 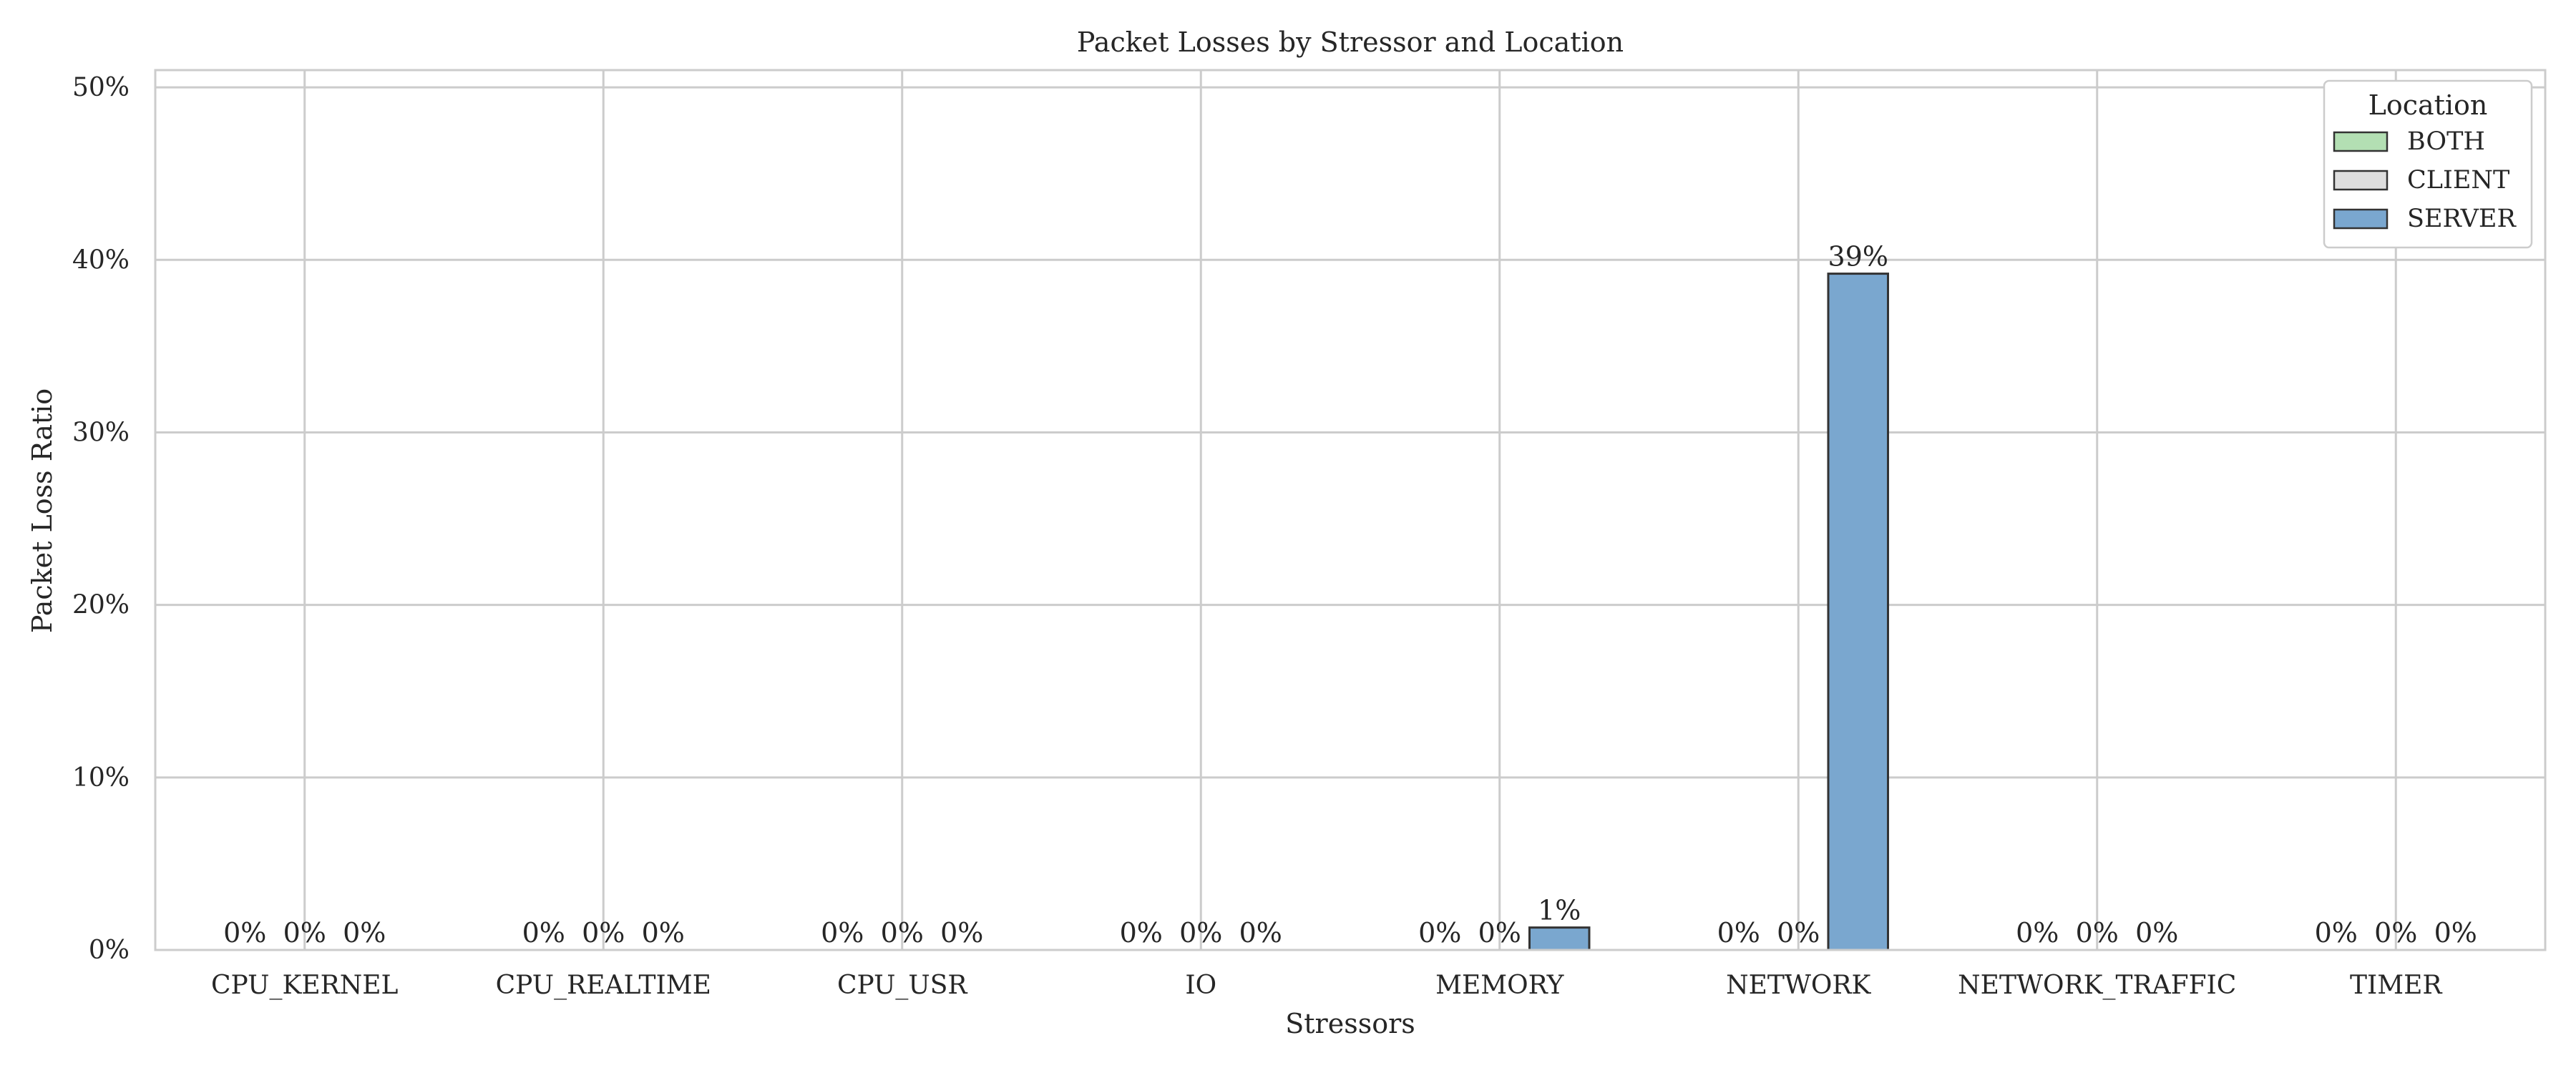 What do you see at coordinates (2458, 180) in the screenshot?
I see `legend-entry-label: CLIENT` at bounding box center [2458, 180].